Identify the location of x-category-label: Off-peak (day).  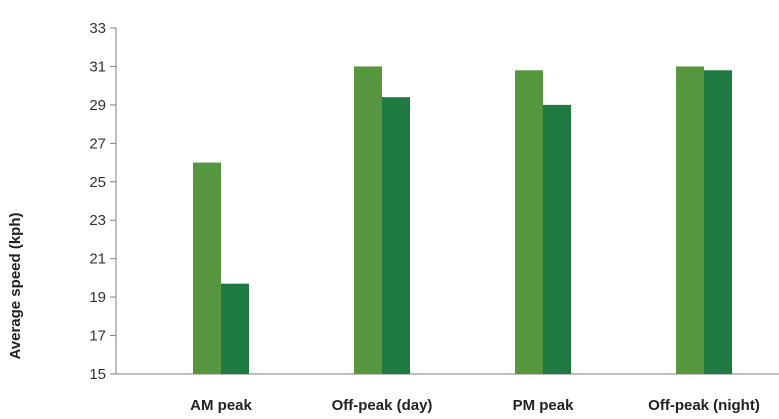
(382, 405).